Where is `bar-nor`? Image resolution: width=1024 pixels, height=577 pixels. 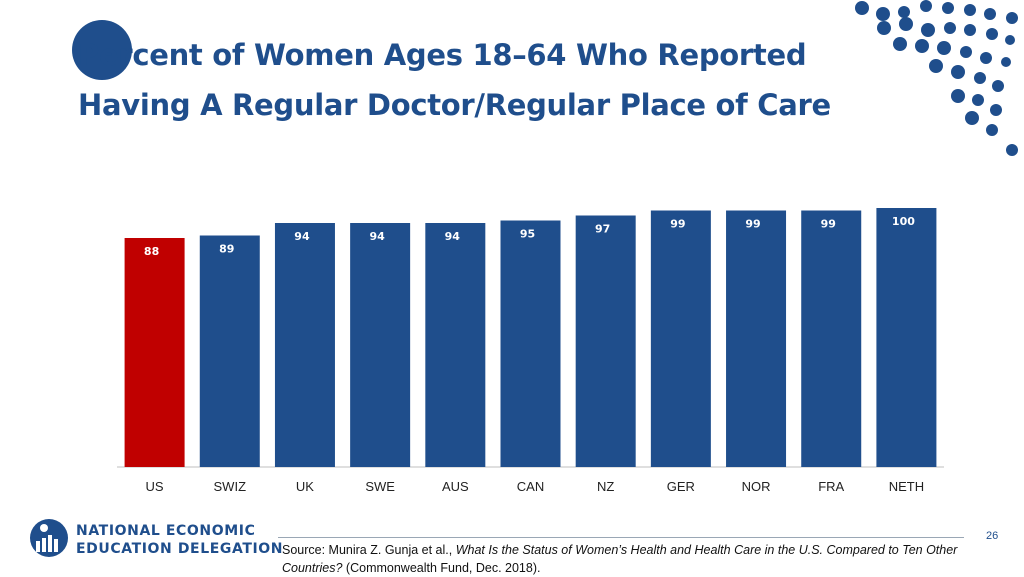
bar-nor is located at coordinates (756, 338).